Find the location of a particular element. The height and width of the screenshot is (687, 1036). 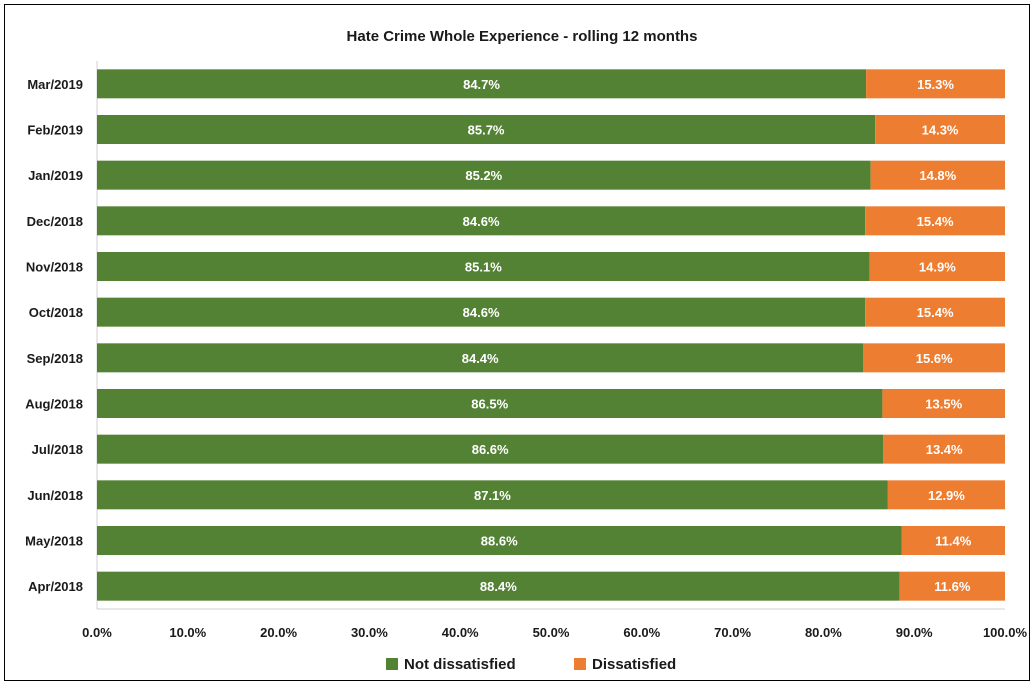

data-label-dissatisfied: 12.9% is located at coordinates (946, 495).